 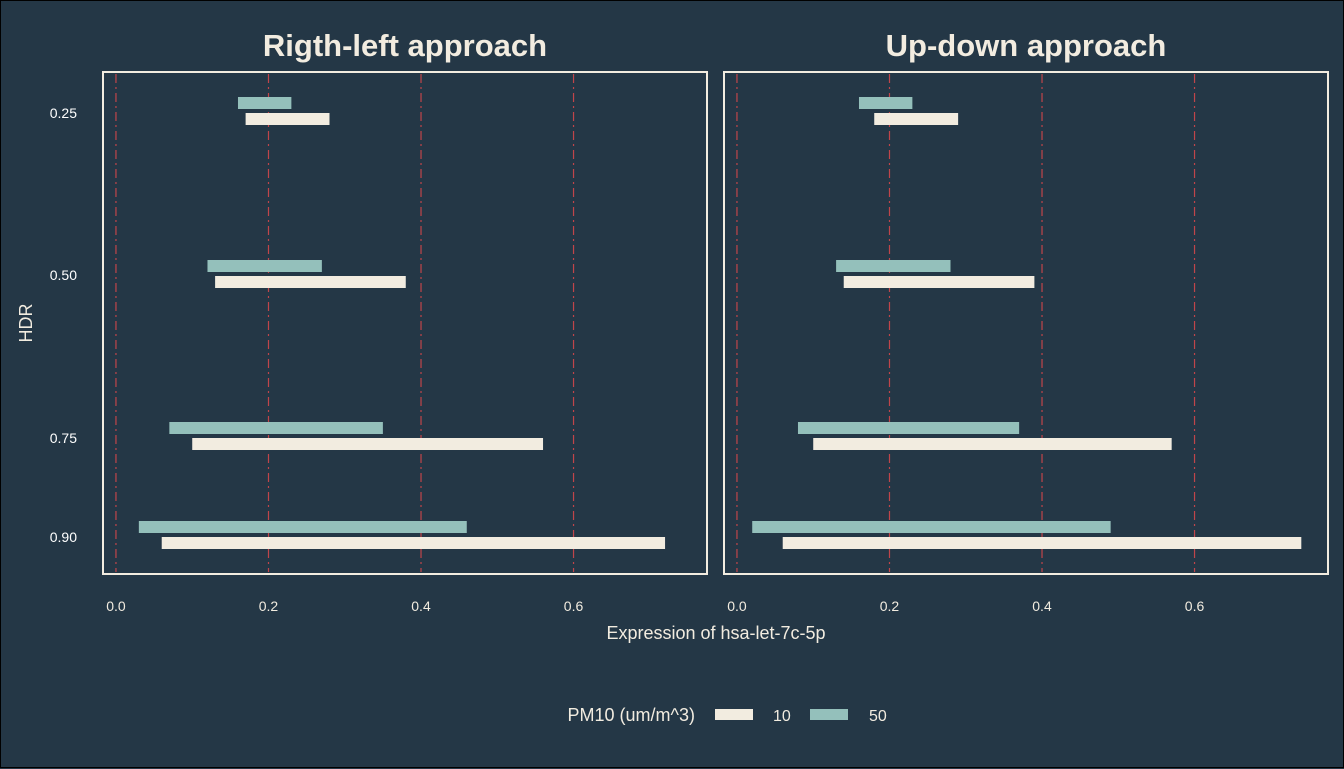 What do you see at coordinates (405, 45) in the screenshot?
I see `panel-title-left: Rigth-left approach` at bounding box center [405, 45].